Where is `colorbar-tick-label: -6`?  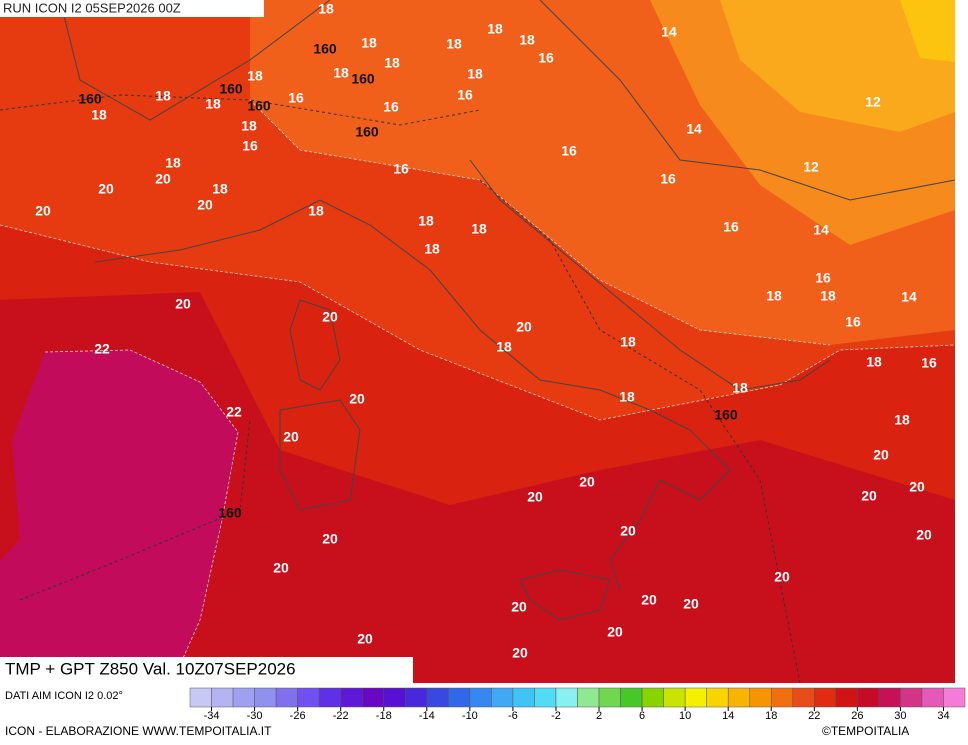
colorbar-tick-label: -6 is located at coordinates (513, 716).